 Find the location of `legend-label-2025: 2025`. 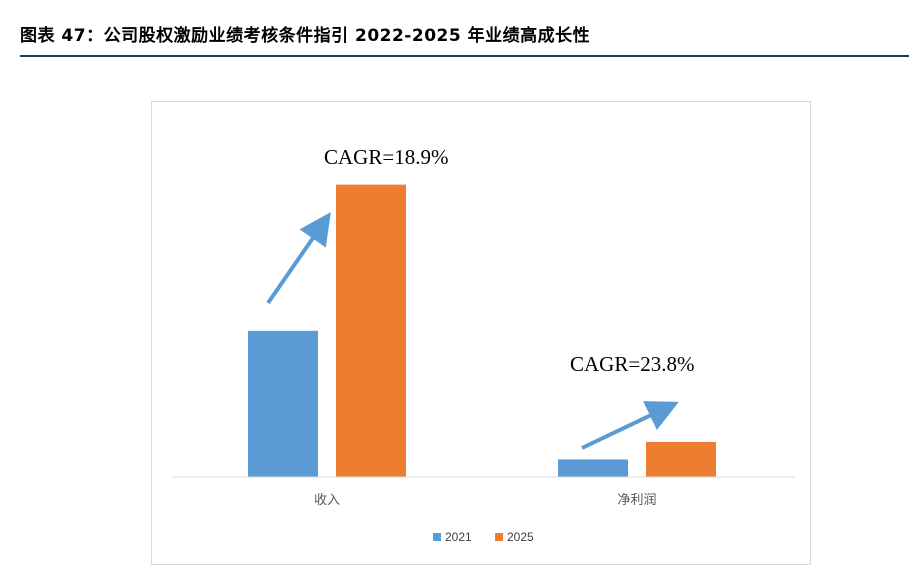

legend-label-2025: 2025 is located at coordinates (520, 537).